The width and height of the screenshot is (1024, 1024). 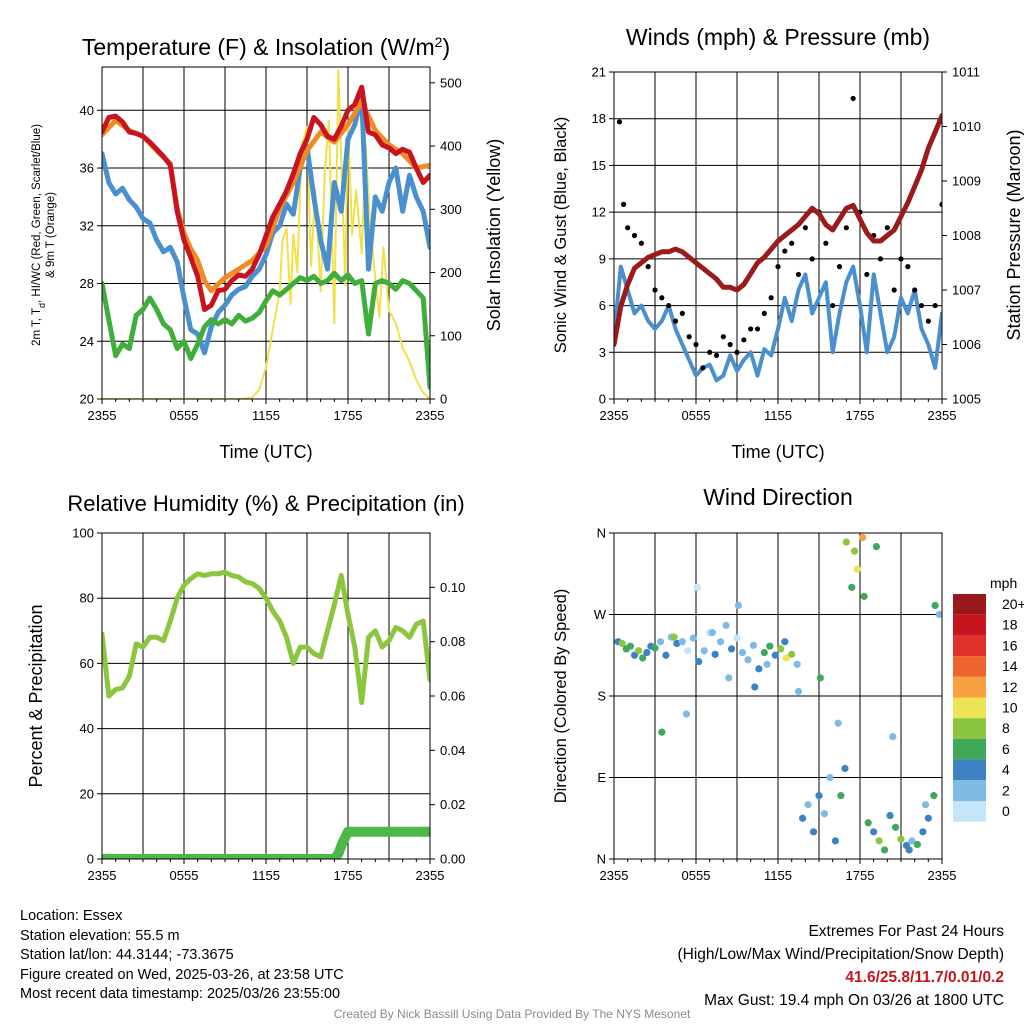 I want to click on temp-ytick-label: 20, so click(x=87, y=399).